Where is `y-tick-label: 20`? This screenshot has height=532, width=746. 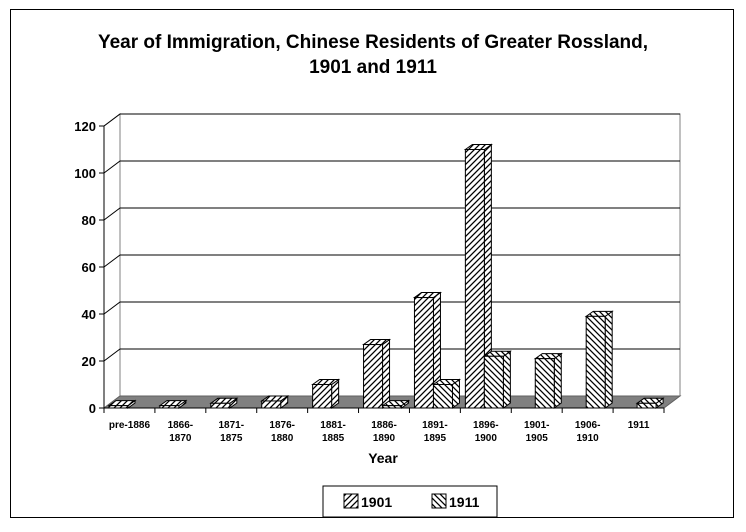 y-tick-label: 20 is located at coordinates (89, 361).